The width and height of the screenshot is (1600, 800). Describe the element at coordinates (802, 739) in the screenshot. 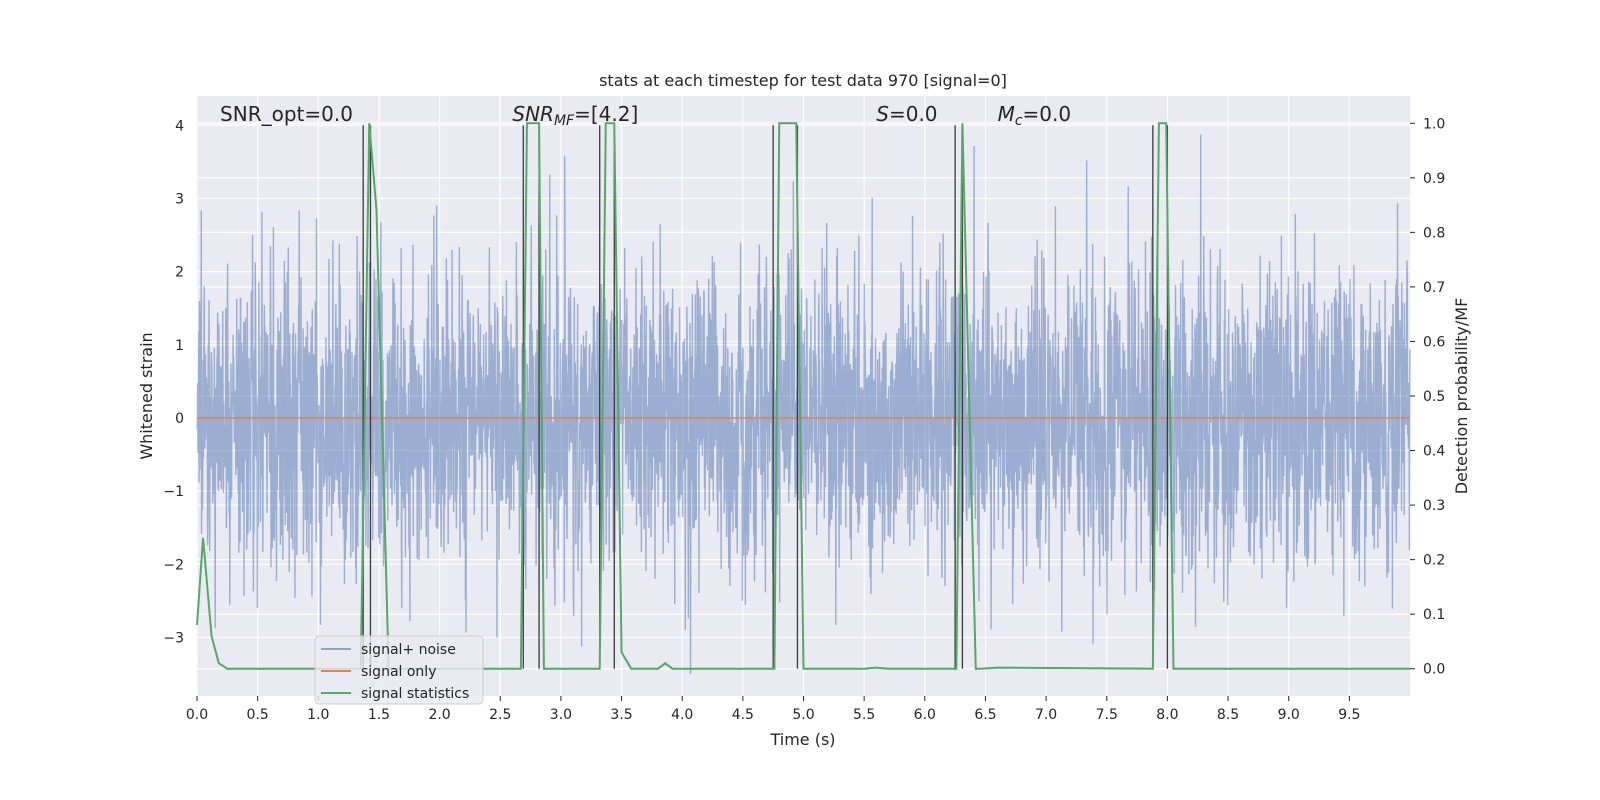

I see `x-axis-label: Time (s)` at that location.